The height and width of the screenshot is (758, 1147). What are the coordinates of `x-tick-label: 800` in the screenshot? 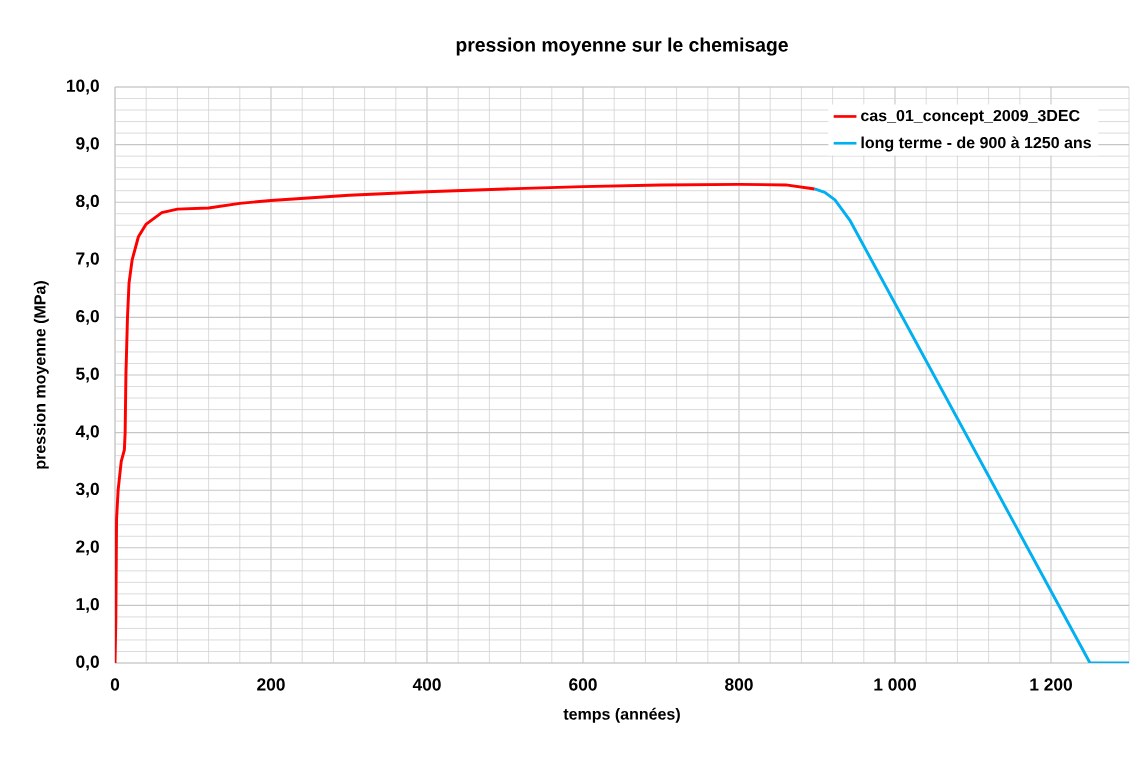 It's located at (739, 684).